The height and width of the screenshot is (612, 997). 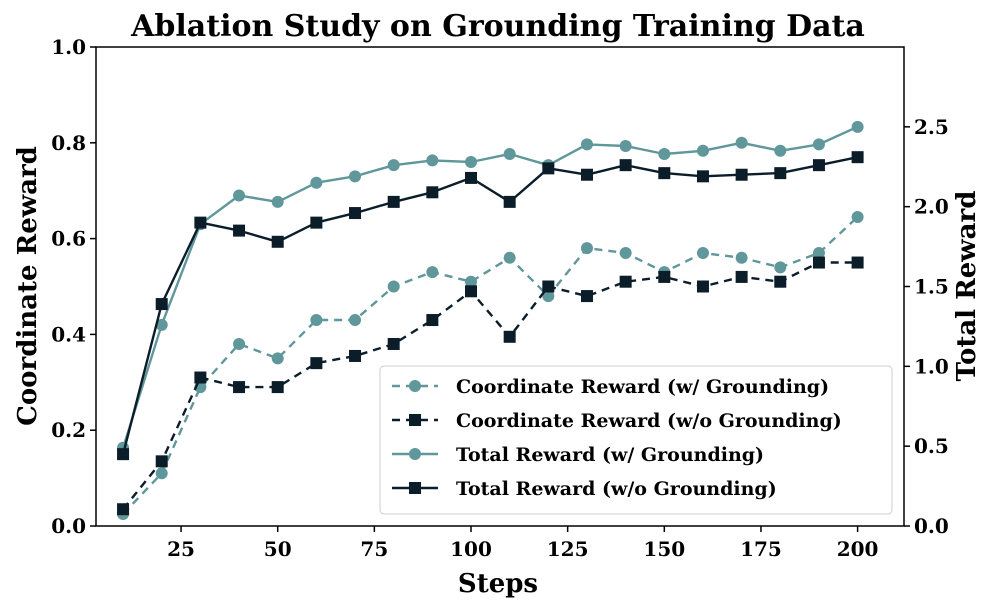 I want to click on y-right-tick-label: 0.5, so click(x=931, y=446).